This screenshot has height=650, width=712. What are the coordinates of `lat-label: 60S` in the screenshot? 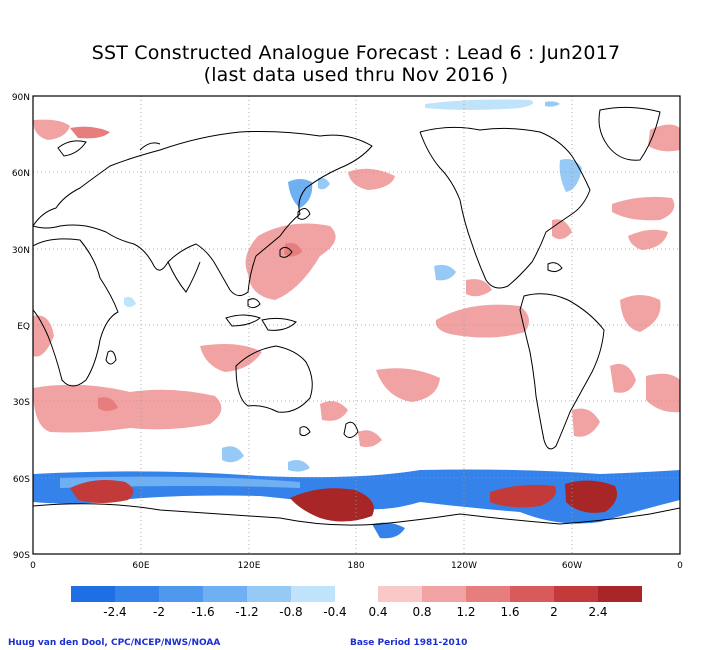 It's located at (21, 480).